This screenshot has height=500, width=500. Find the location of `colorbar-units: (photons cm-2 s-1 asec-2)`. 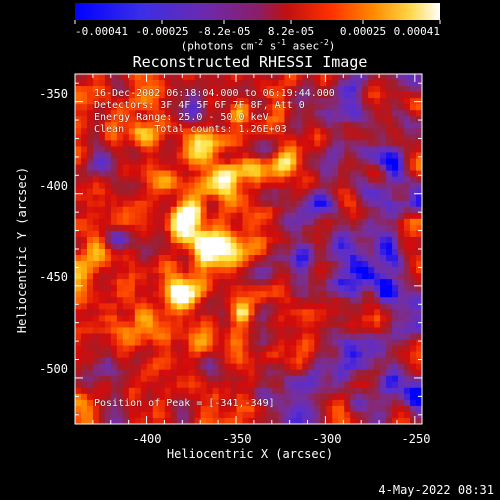

colorbar-units: (photons cm-2 s-1 asec-2) is located at coordinates (258, 45).